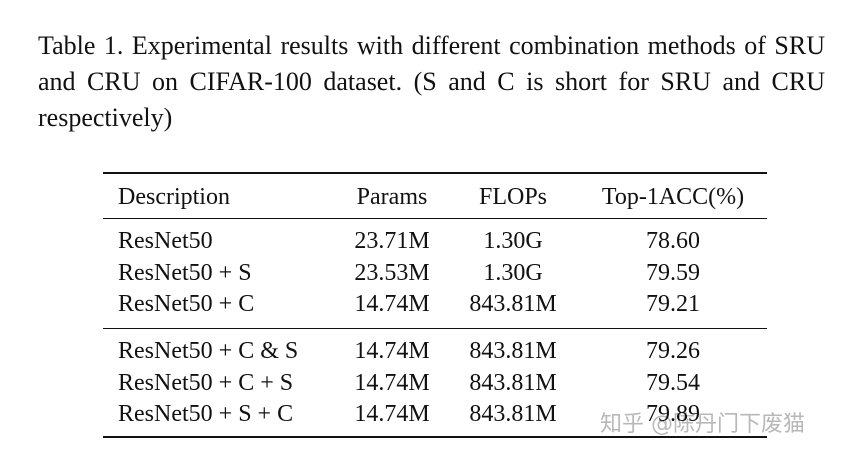 The width and height of the screenshot is (857, 457). What do you see at coordinates (513, 197) in the screenshot?
I see `header-cell: FLOPs` at bounding box center [513, 197].